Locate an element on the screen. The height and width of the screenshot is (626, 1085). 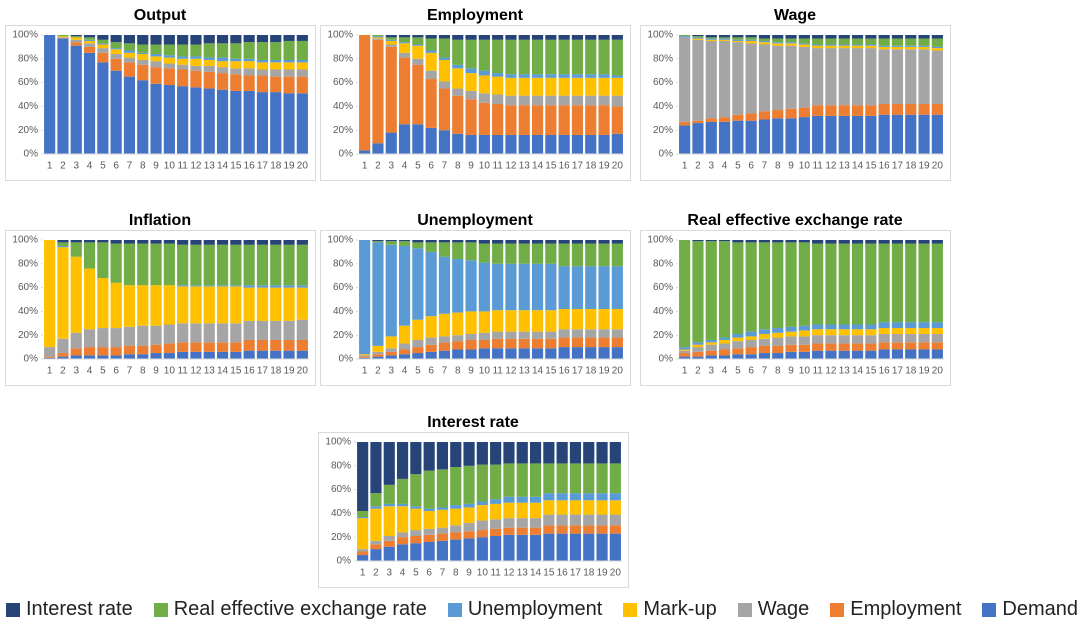
x-tick-label: 3 is located at coordinates (391, 371).